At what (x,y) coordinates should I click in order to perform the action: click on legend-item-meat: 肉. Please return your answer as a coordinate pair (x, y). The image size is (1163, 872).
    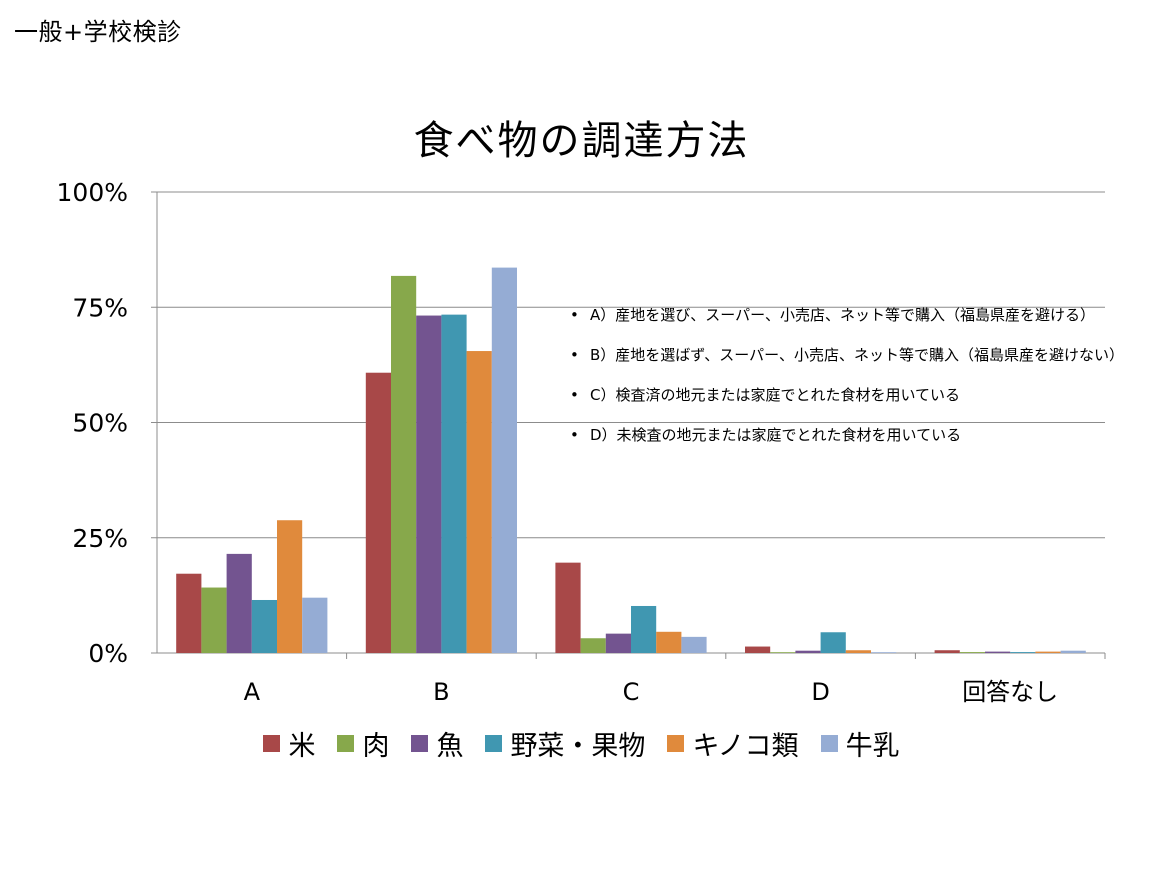
    Looking at the image, I should click on (363, 743).